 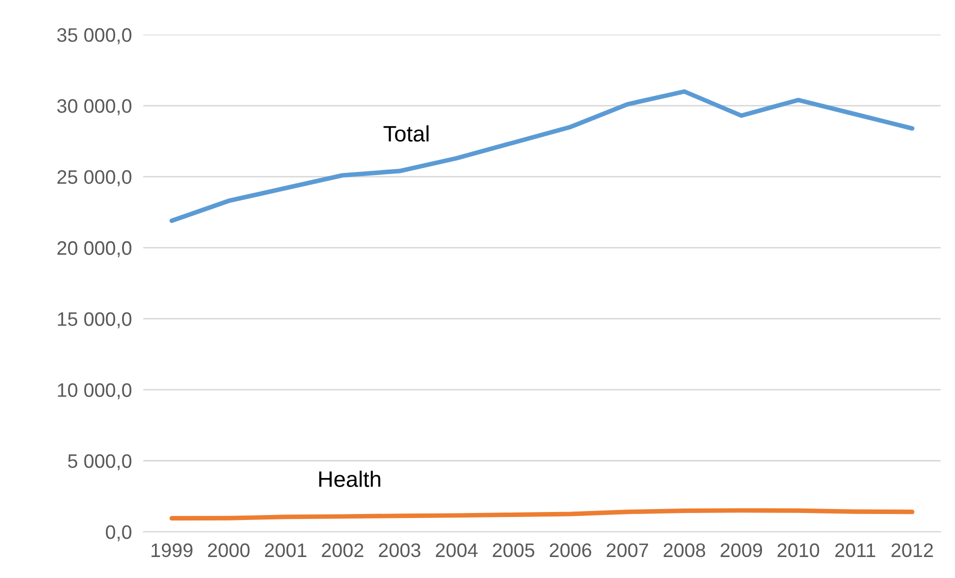 I want to click on x-tick-label: 2010, so click(x=799, y=550).